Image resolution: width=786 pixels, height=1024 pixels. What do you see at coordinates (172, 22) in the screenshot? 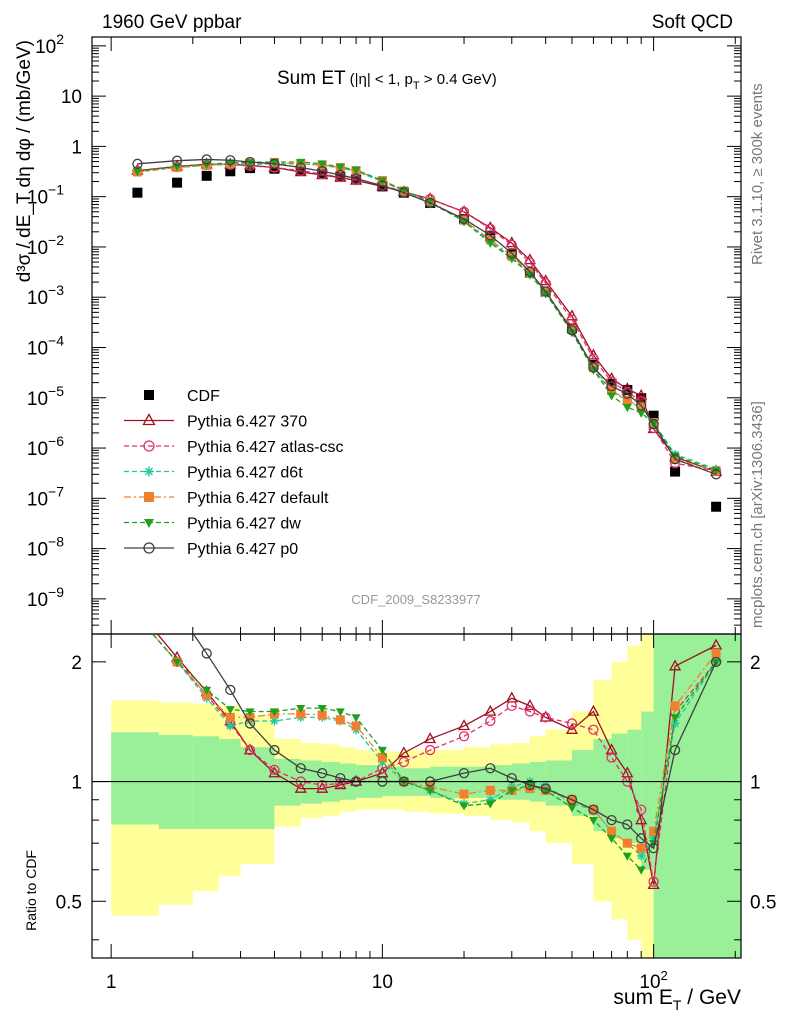
I see `header-energy-label: 1960 GeV ppbar` at bounding box center [172, 22].